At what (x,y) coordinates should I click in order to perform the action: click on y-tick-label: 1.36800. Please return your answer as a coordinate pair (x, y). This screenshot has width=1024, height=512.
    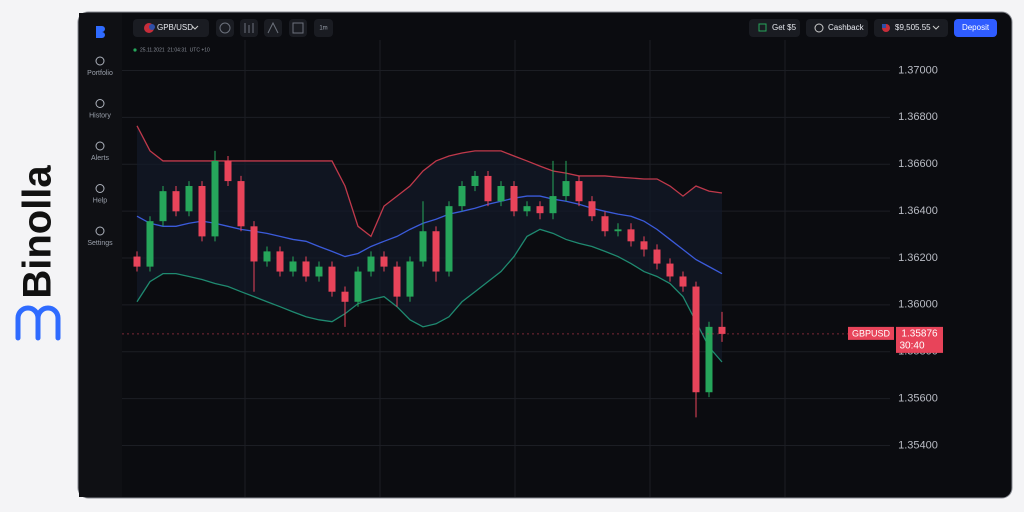
    Looking at the image, I should click on (918, 117).